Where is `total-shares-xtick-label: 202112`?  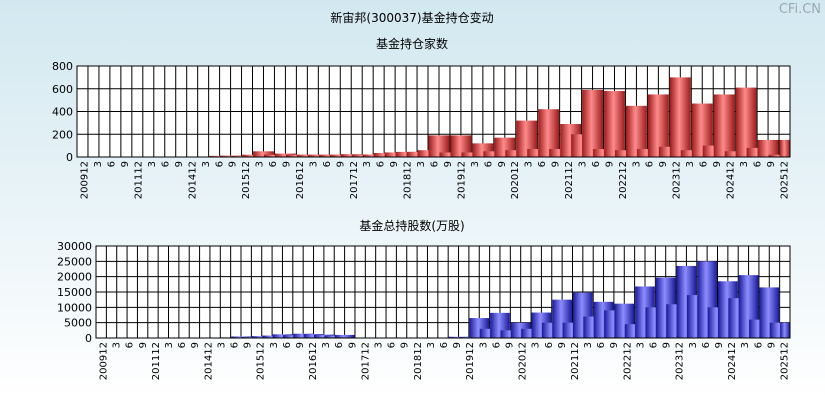
total-shares-xtick-label: 202112 is located at coordinates (575, 361).